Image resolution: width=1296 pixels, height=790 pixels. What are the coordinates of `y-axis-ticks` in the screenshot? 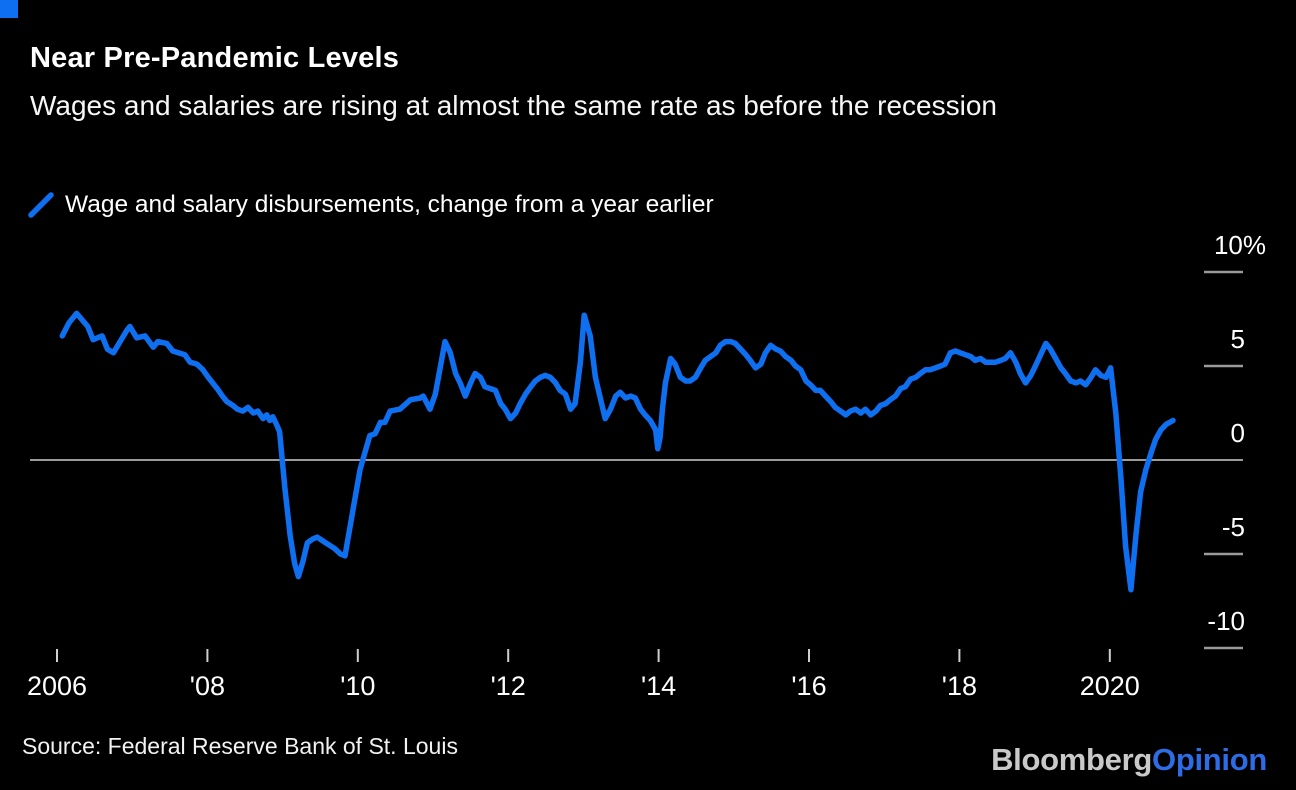 It's located at (1223, 460).